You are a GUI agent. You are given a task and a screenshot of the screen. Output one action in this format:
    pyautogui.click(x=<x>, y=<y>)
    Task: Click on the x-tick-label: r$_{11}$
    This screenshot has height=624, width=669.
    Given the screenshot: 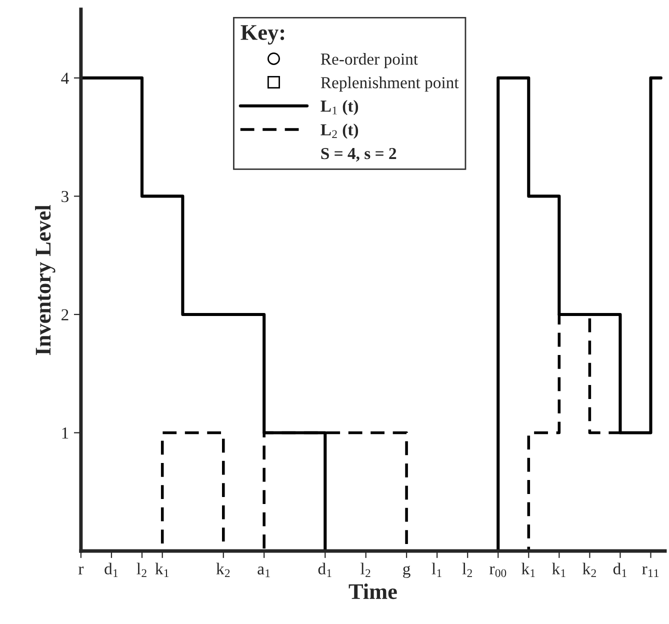 What is the action you would take?
    pyautogui.click(x=650, y=571)
    